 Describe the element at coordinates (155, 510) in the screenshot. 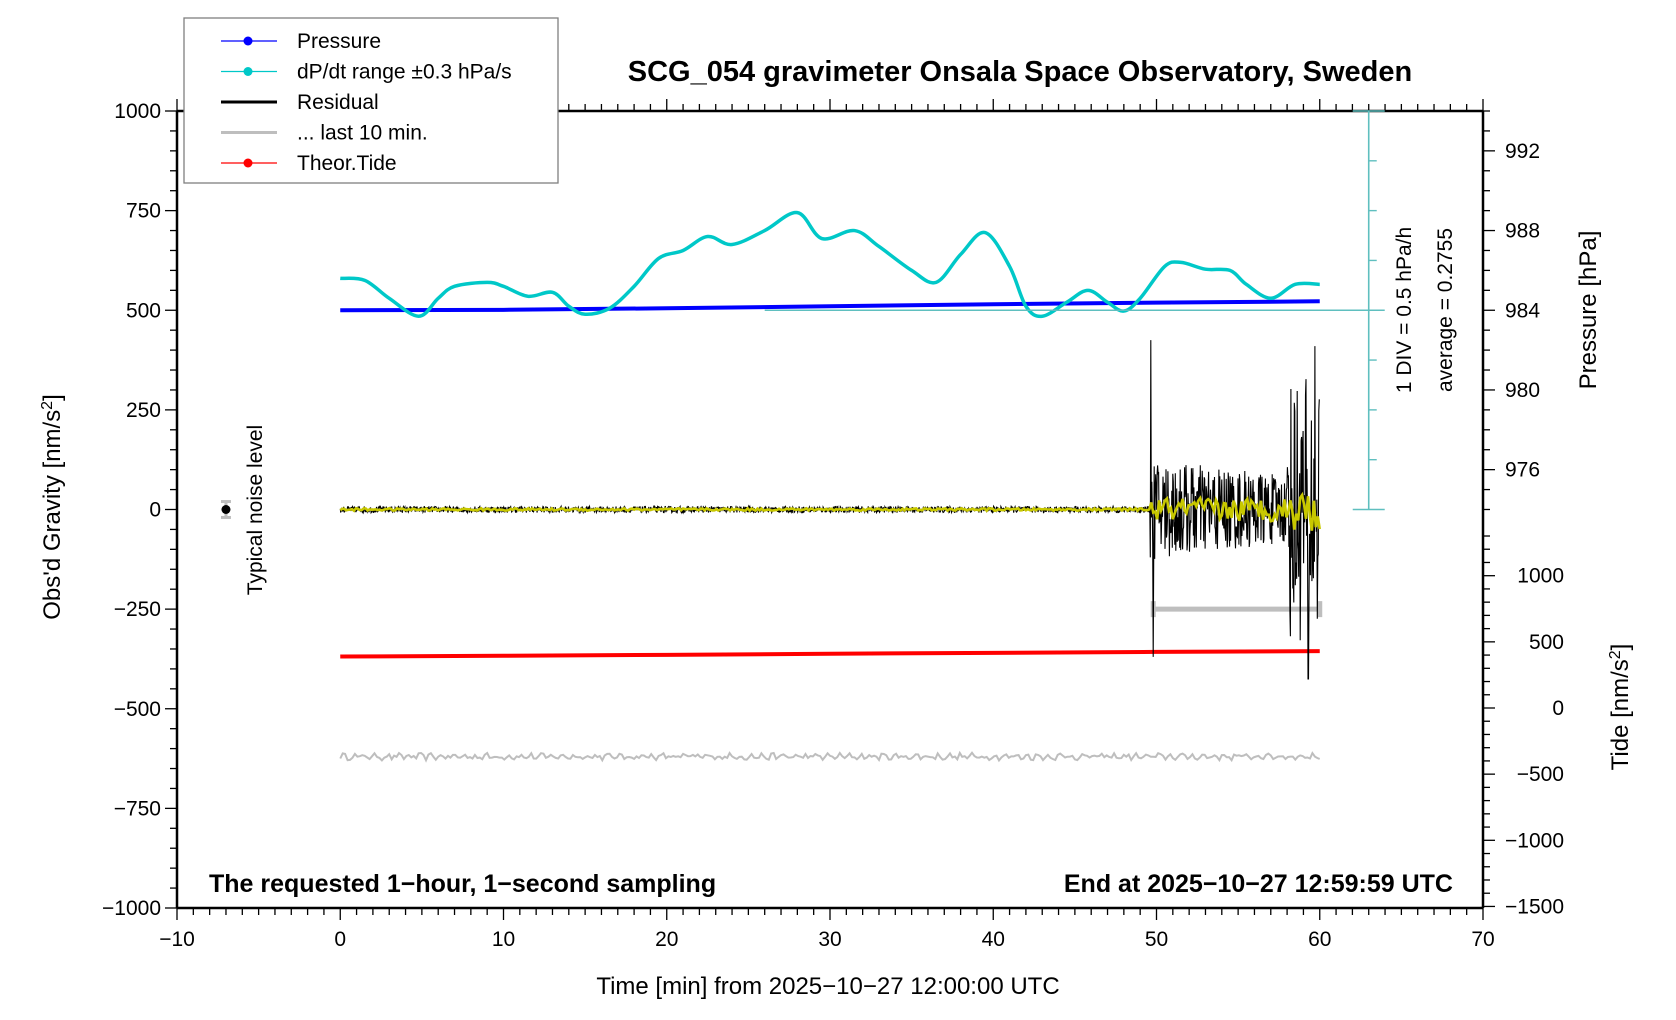

I see `y-tick-label: 0` at that location.